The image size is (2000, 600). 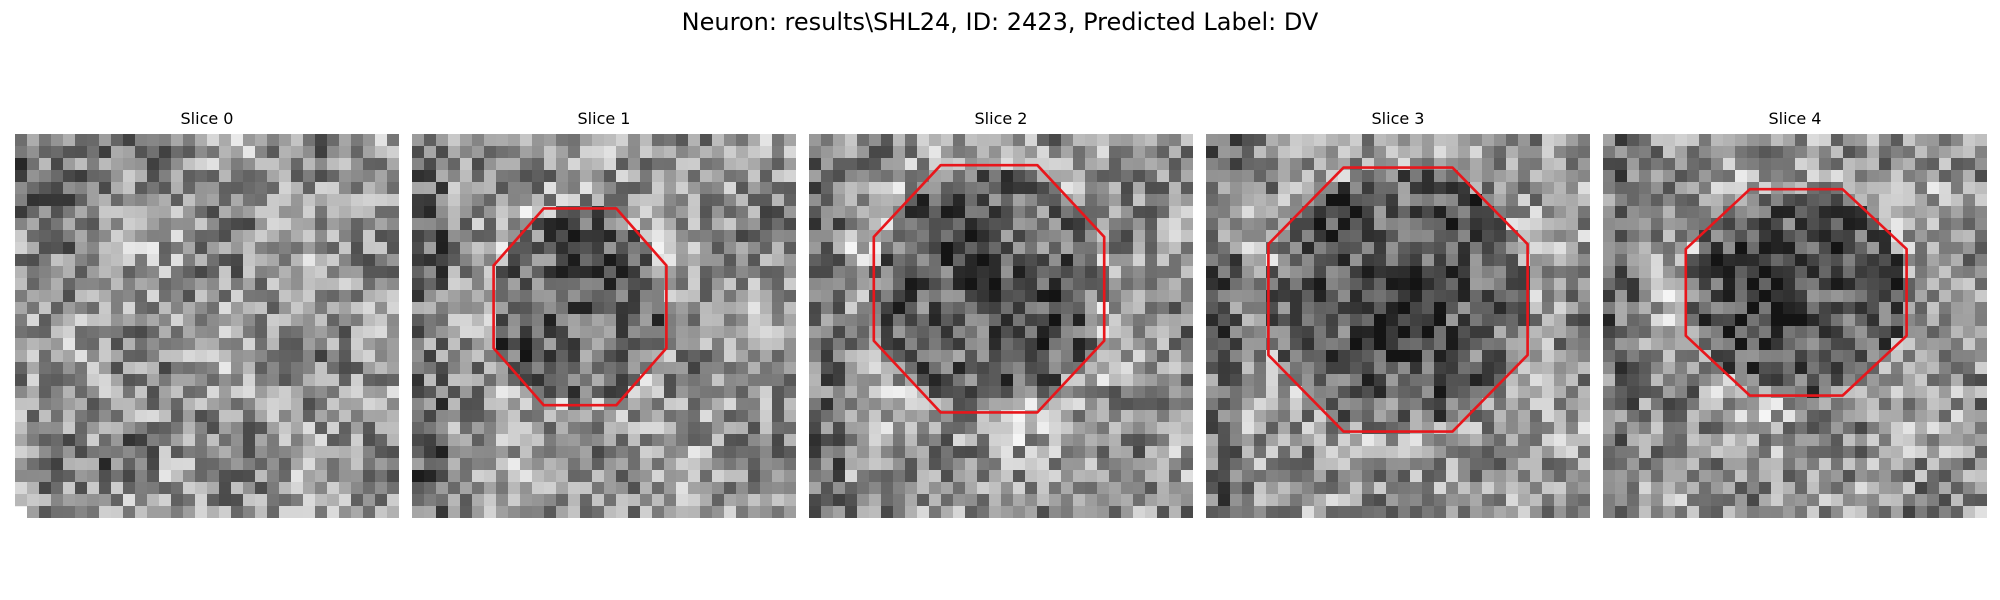 I want to click on slice-panel-2: Slice 2, so click(x=1001, y=313).